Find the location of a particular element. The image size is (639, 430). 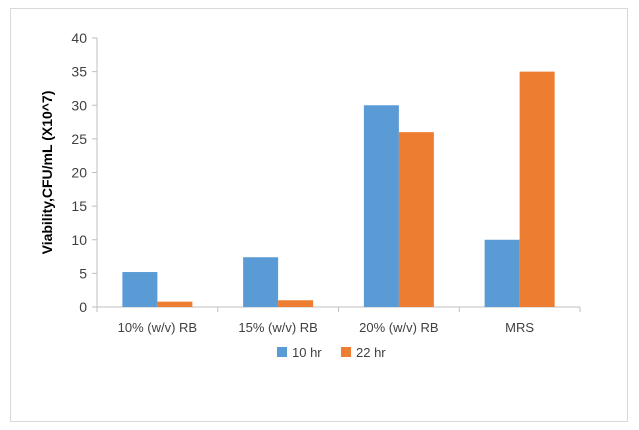

y-axis-title: Viability,CFU/mL (X10^7) is located at coordinates (47, 173).